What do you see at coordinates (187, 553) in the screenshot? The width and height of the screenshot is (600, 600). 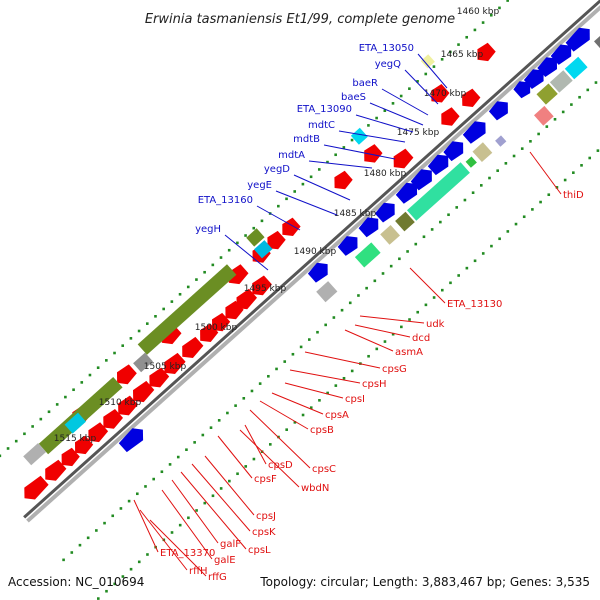 I see `reverse-gene-label: ETA_13370` at bounding box center [187, 553].